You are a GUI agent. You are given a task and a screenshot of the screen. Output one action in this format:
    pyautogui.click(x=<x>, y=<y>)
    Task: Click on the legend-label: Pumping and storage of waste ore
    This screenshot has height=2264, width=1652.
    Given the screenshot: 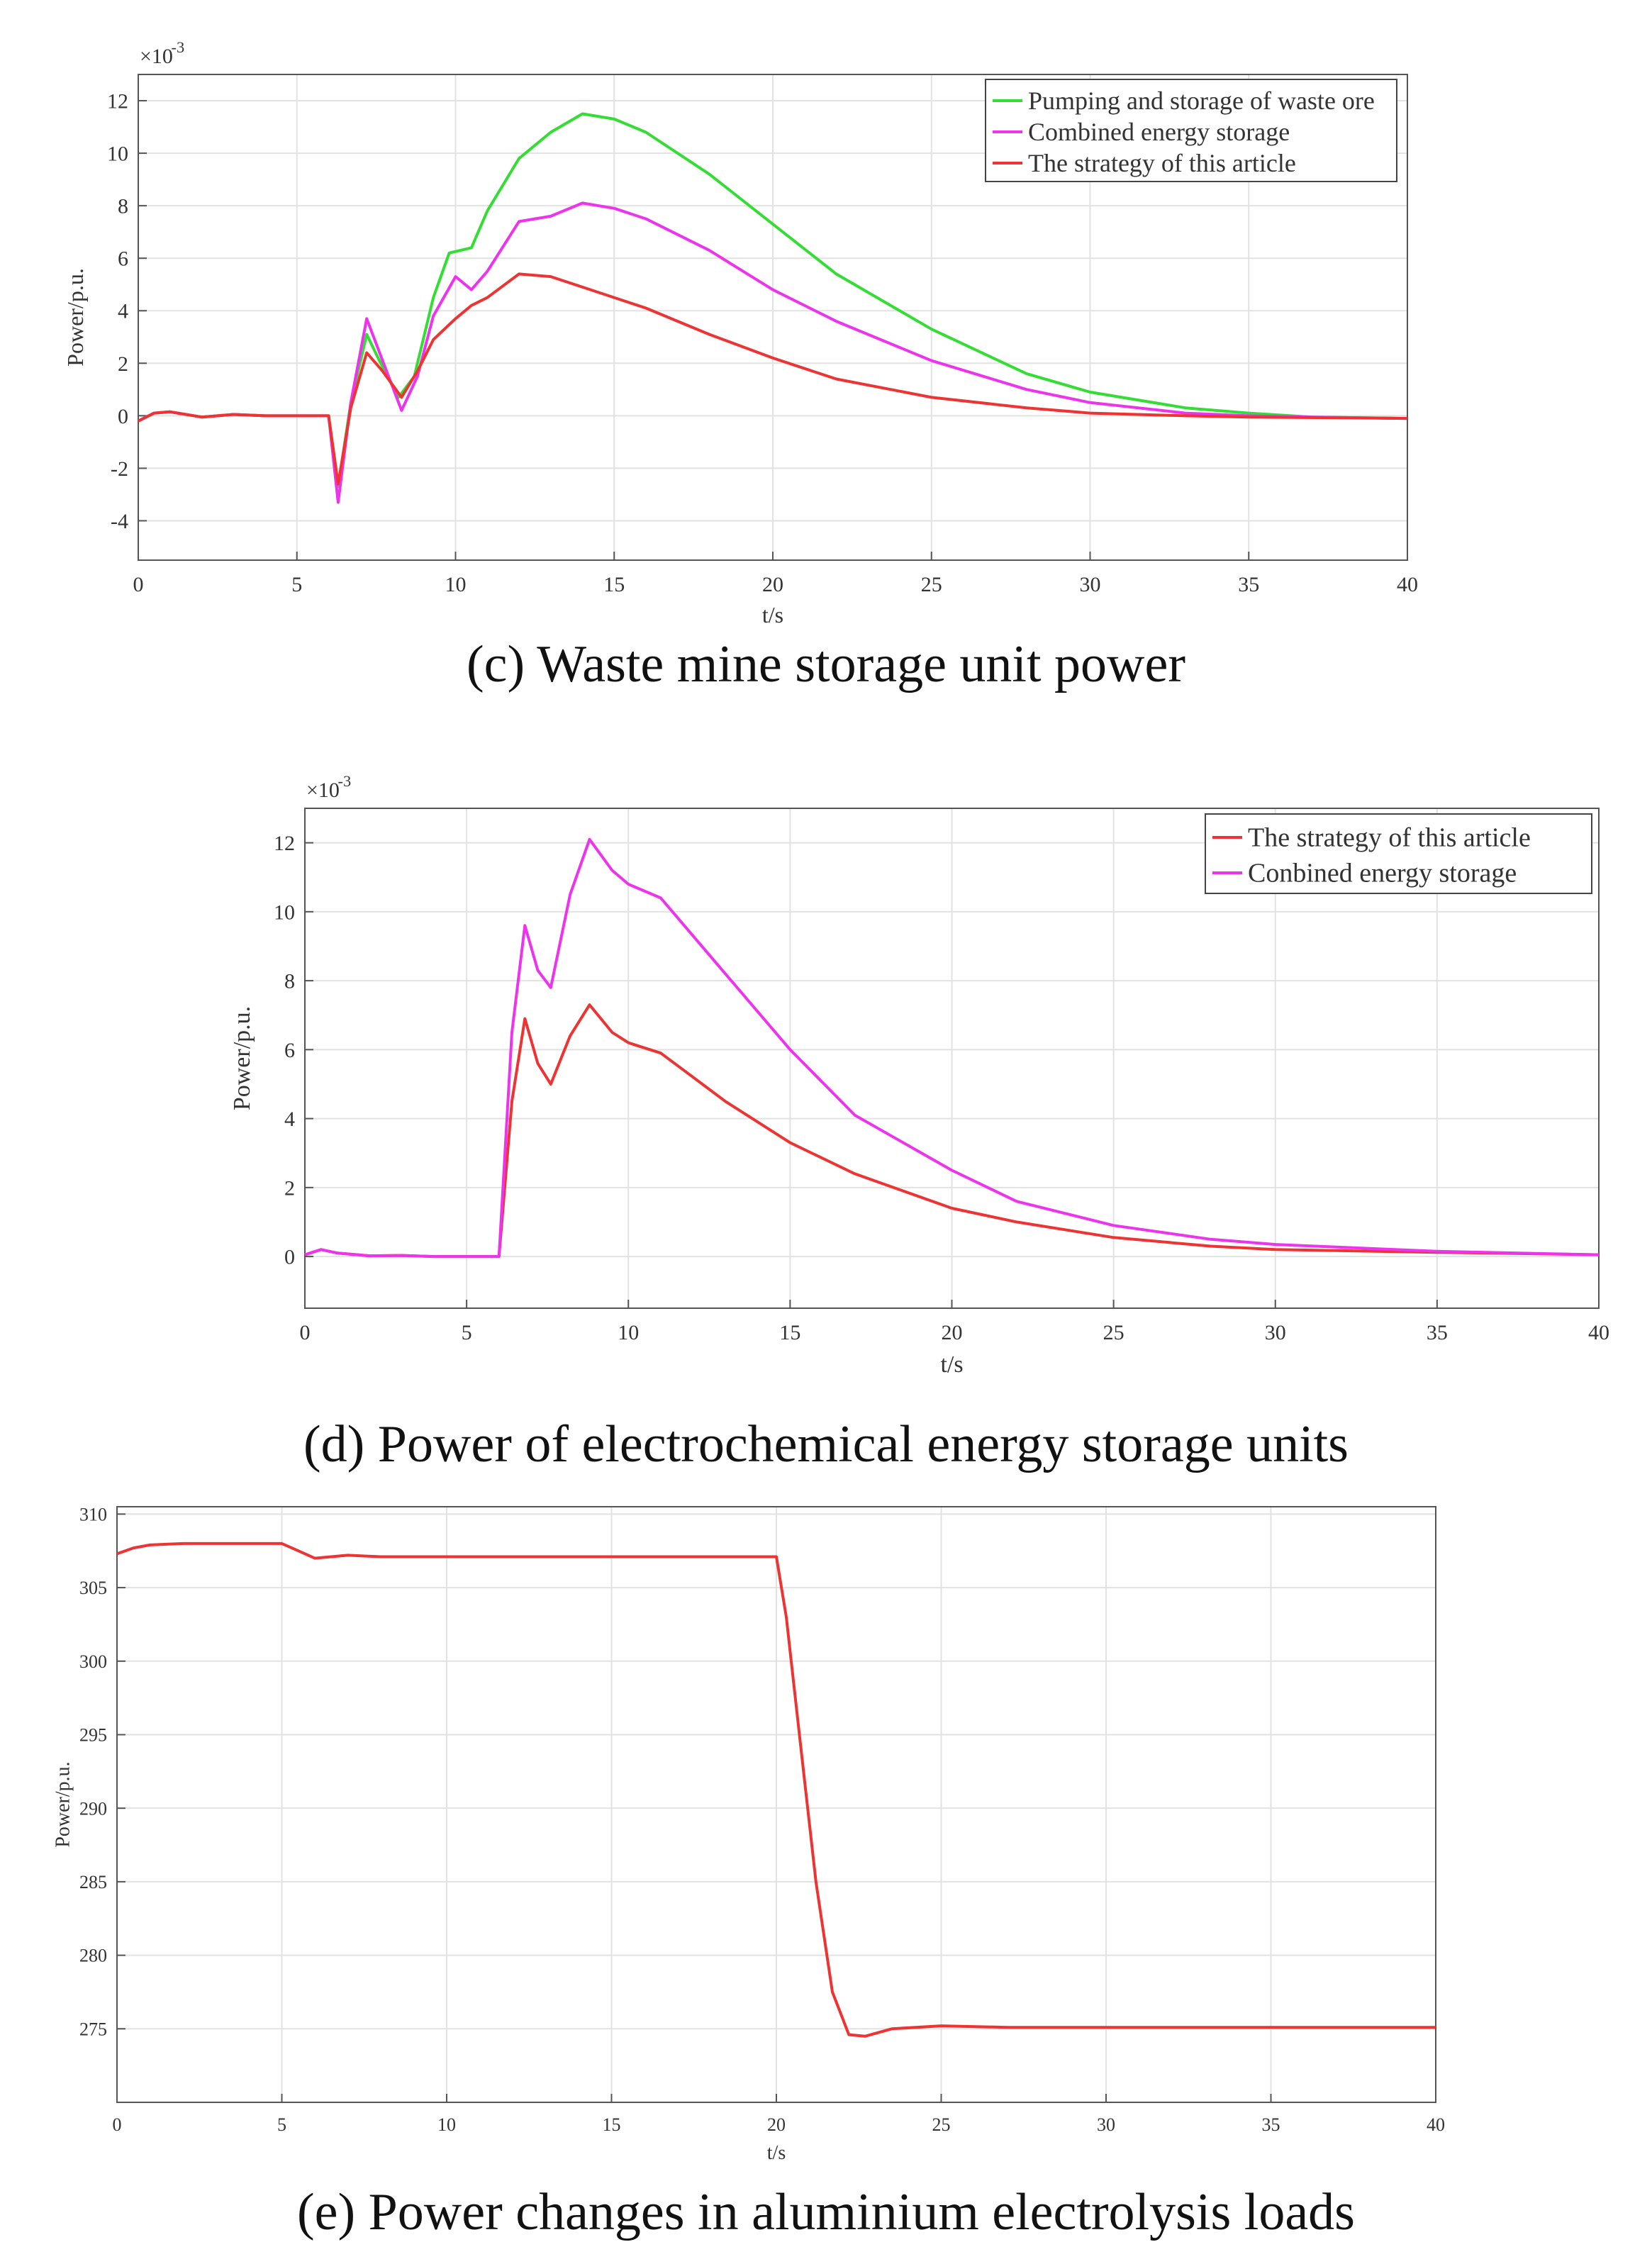 What is the action you would take?
    pyautogui.click(x=1201, y=101)
    